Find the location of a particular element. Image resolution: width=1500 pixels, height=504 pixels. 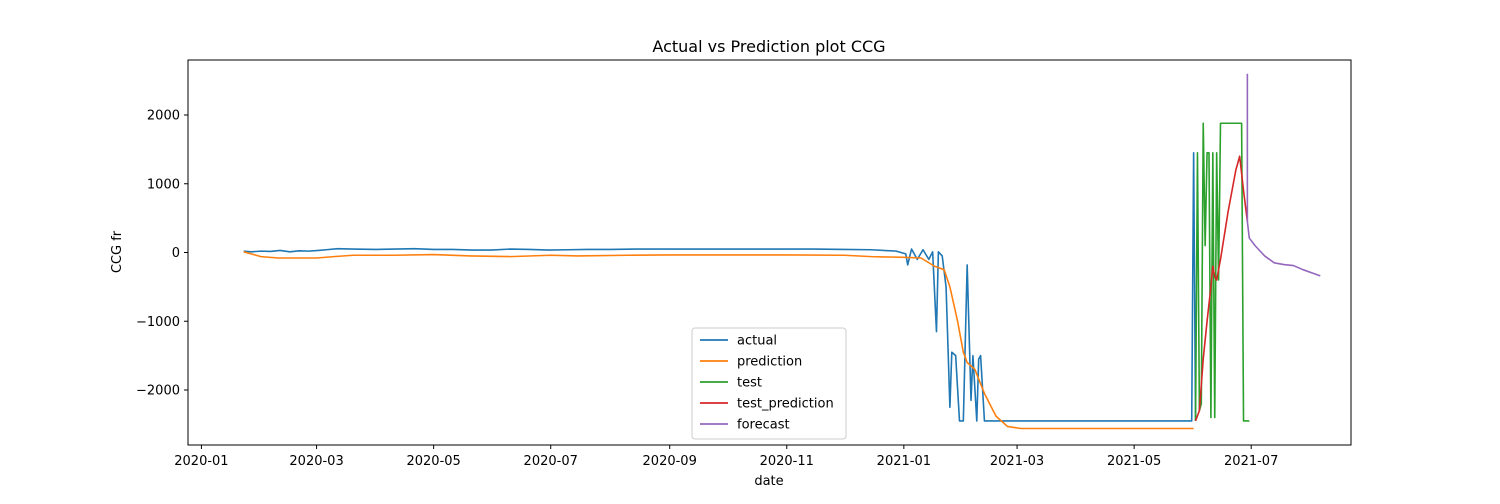

x-tick-label: 2020-07 is located at coordinates (551, 461).